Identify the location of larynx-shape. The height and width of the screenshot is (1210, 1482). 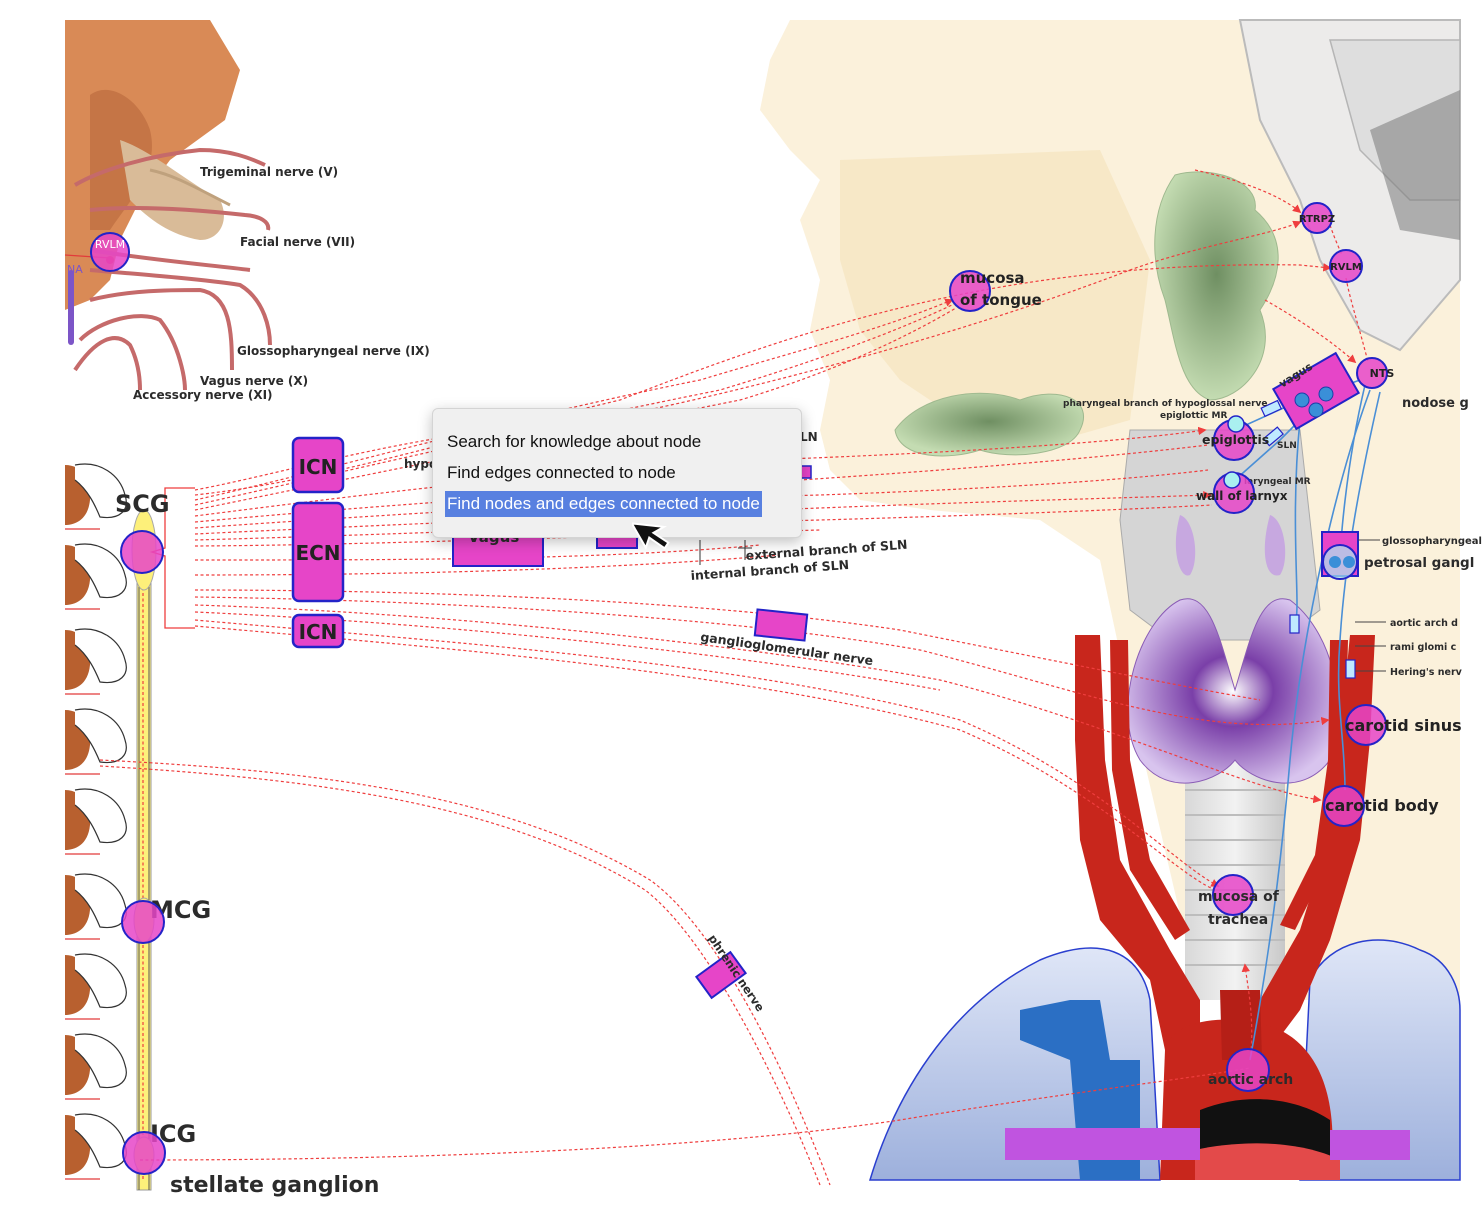
(1220, 535).